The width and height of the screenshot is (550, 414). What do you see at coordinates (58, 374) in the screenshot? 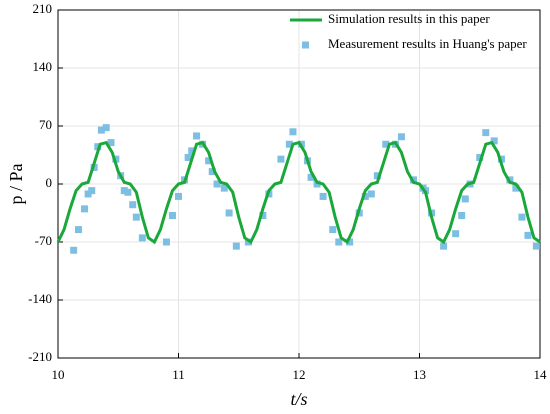
I see `x-tick-label: 10` at bounding box center [58, 374].